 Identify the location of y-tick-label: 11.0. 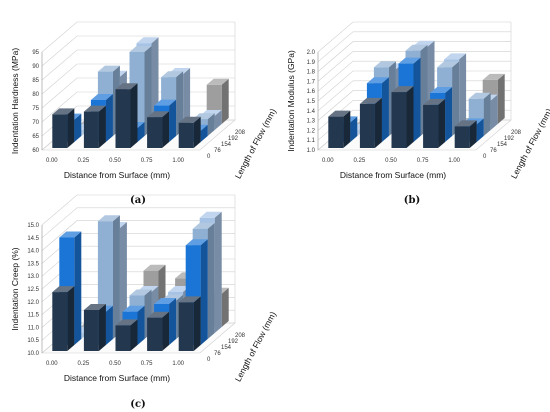
(34, 328).